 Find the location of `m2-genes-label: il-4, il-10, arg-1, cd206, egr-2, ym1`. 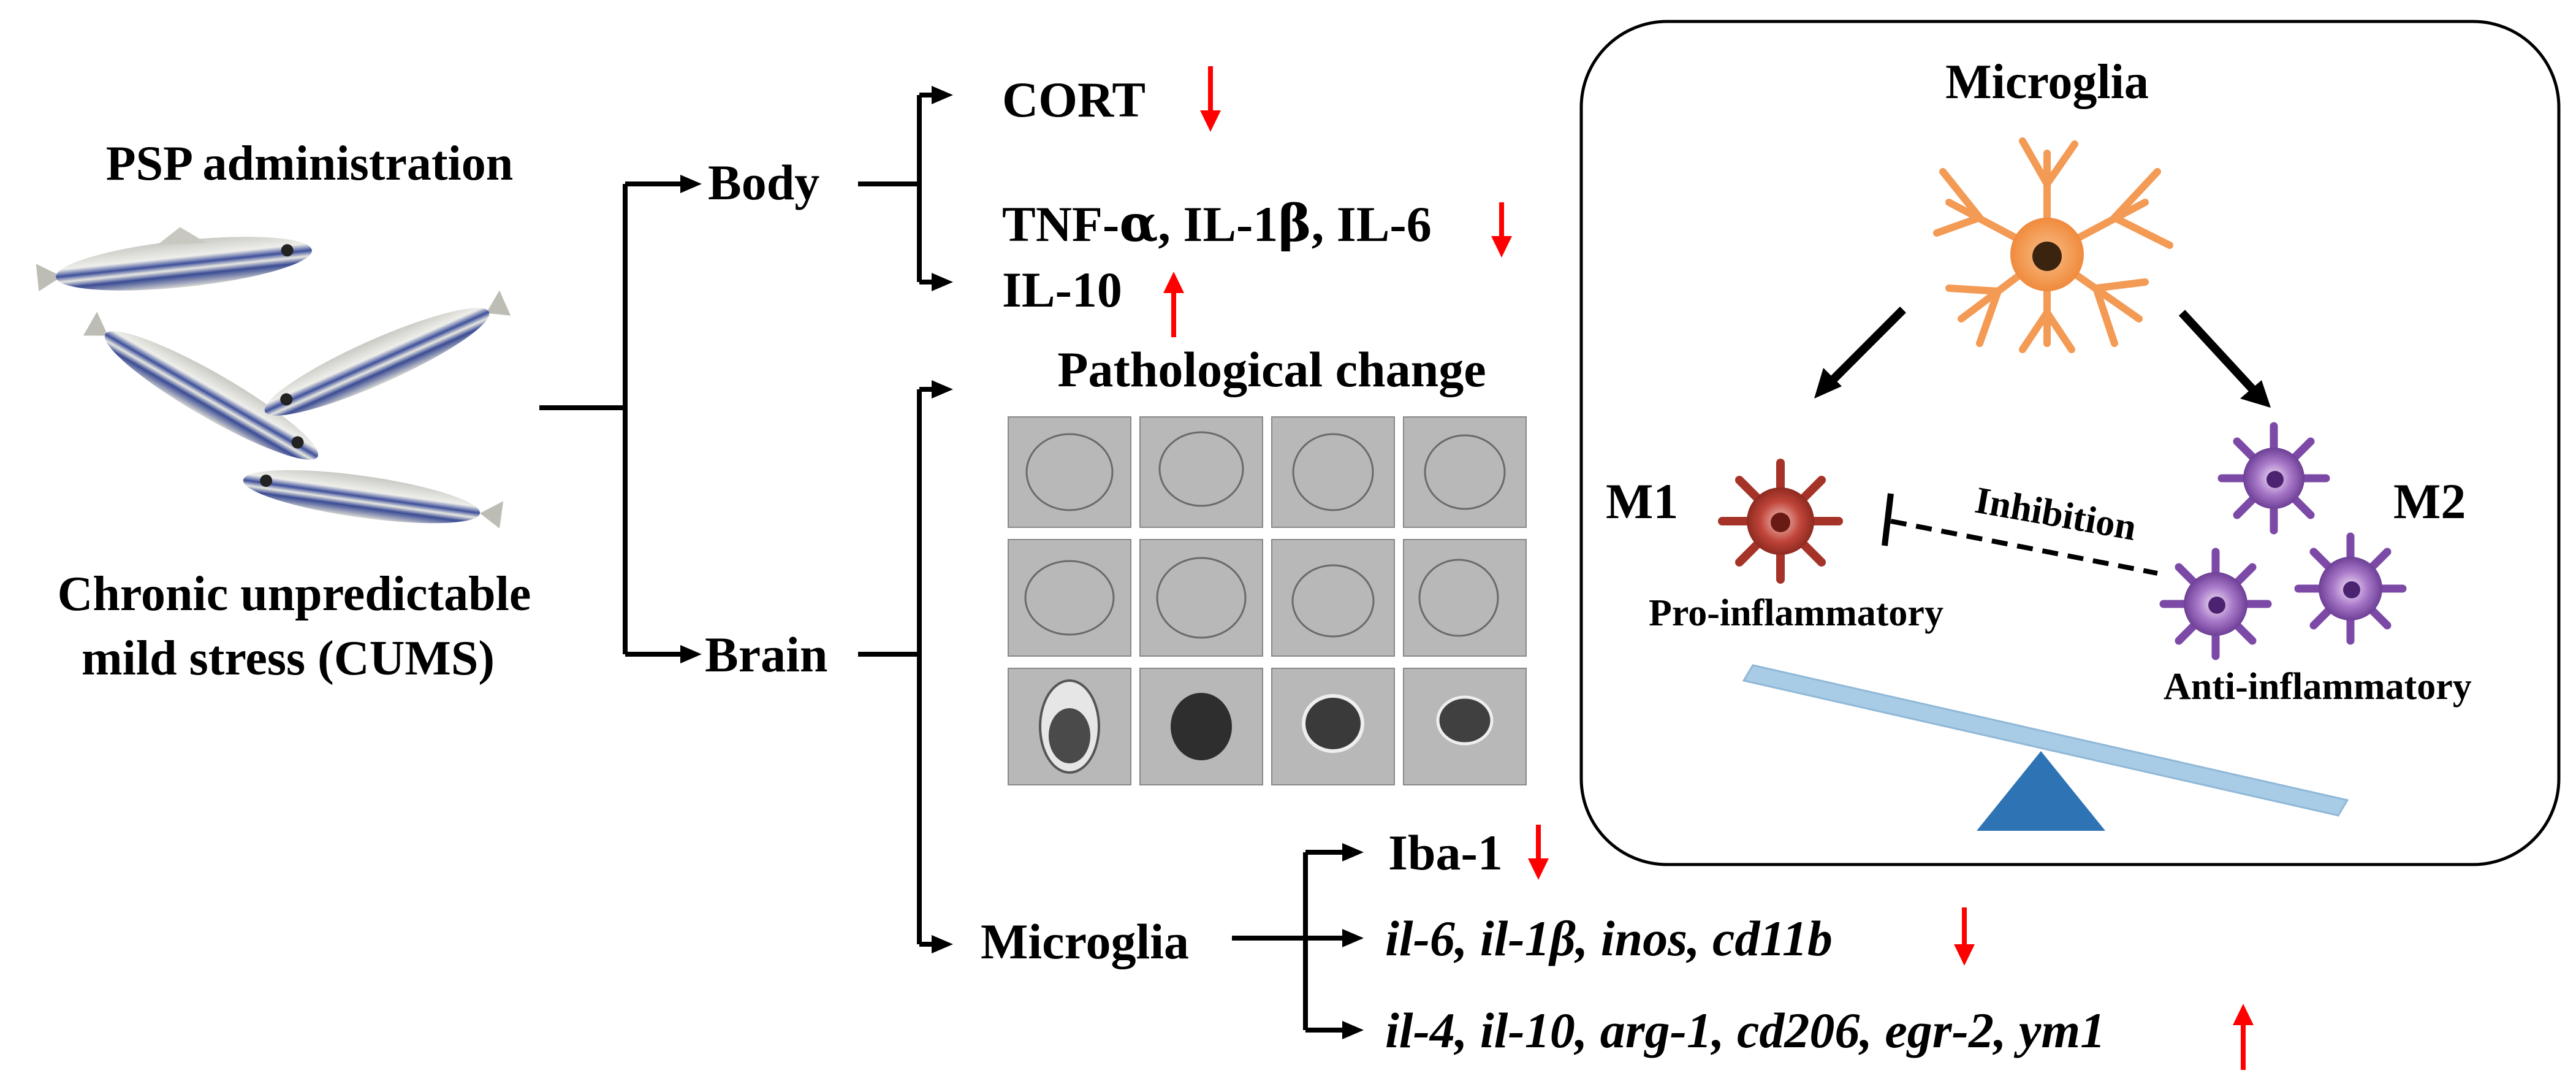

m2-genes-label: il-4, il-10, arg-1, cd206, egr-2, ym1 is located at coordinates (1745, 1030).